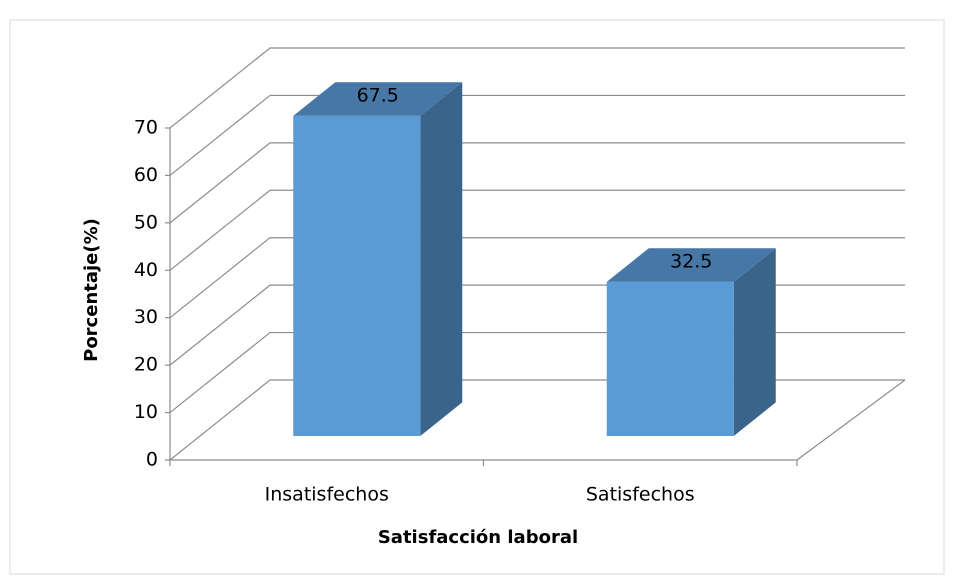 This screenshot has height=583, width=955. I want to click on y-tick-label: 30, so click(146, 317).